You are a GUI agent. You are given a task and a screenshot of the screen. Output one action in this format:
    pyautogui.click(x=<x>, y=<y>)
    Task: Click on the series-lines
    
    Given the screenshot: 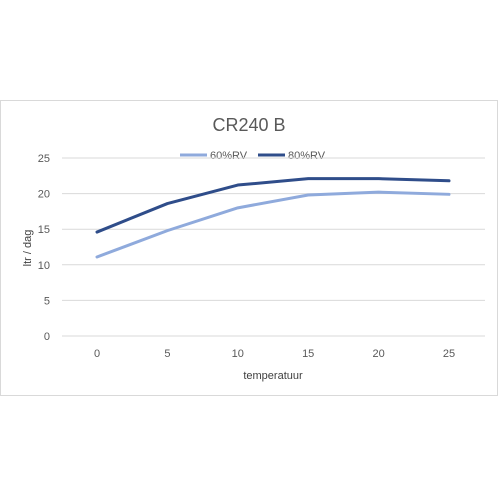 What is the action you would take?
    pyautogui.click(x=273, y=218)
    